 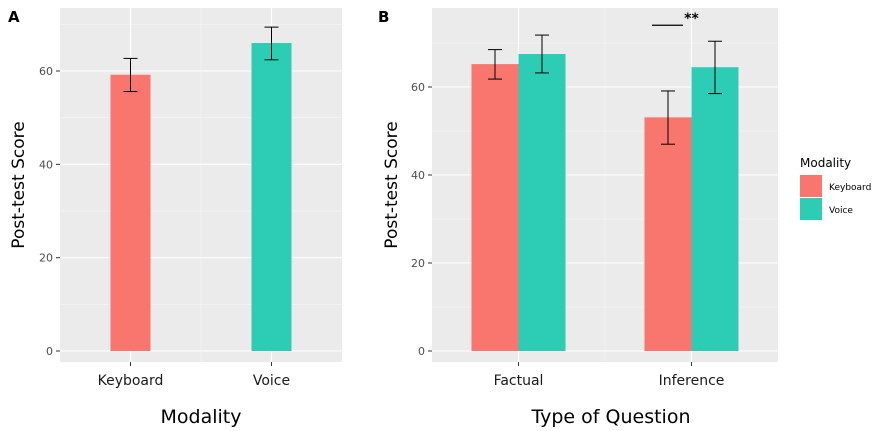 I want to click on bar-factual-voice, so click(x=542, y=202).